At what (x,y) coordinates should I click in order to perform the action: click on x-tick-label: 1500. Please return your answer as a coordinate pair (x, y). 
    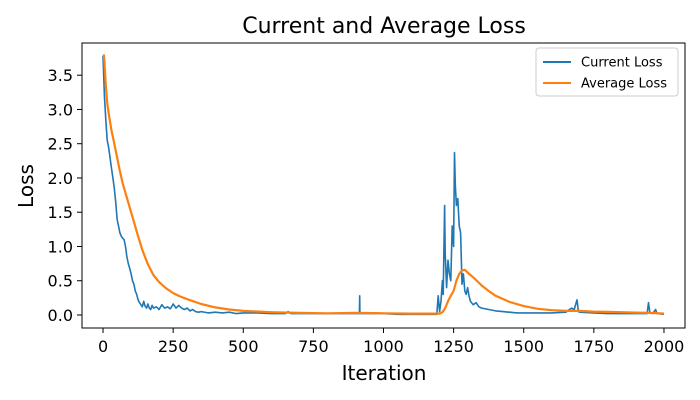
    Looking at the image, I should click on (523, 346).